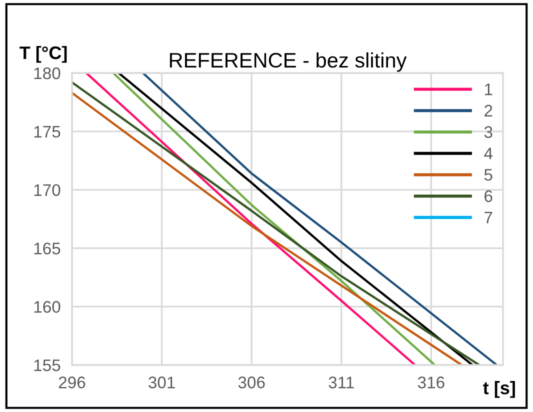 This screenshot has height=412, width=533. What do you see at coordinates (47, 366) in the screenshot?
I see `y-tick-label: 155` at bounding box center [47, 366].